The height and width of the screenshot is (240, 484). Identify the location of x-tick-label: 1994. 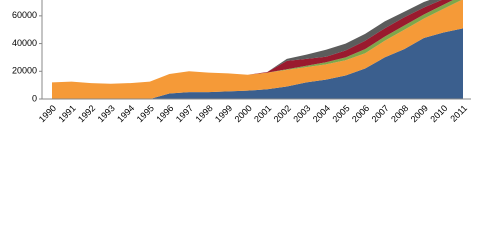
(125, 113).